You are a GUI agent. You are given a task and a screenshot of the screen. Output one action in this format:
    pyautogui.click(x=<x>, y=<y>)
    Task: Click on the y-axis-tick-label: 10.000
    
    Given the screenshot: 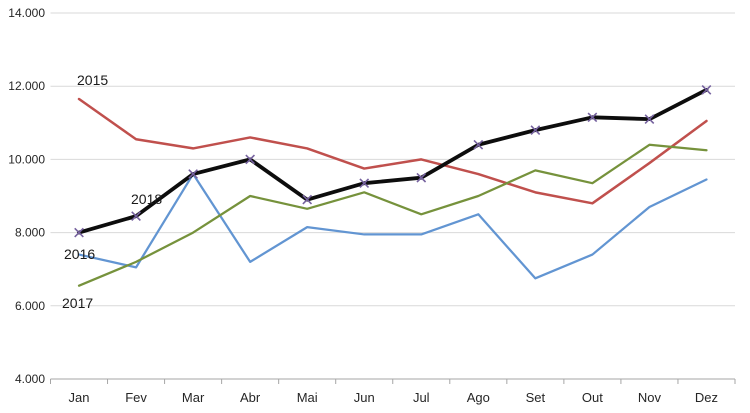 What is the action you would take?
    pyautogui.click(x=26, y=159)
    